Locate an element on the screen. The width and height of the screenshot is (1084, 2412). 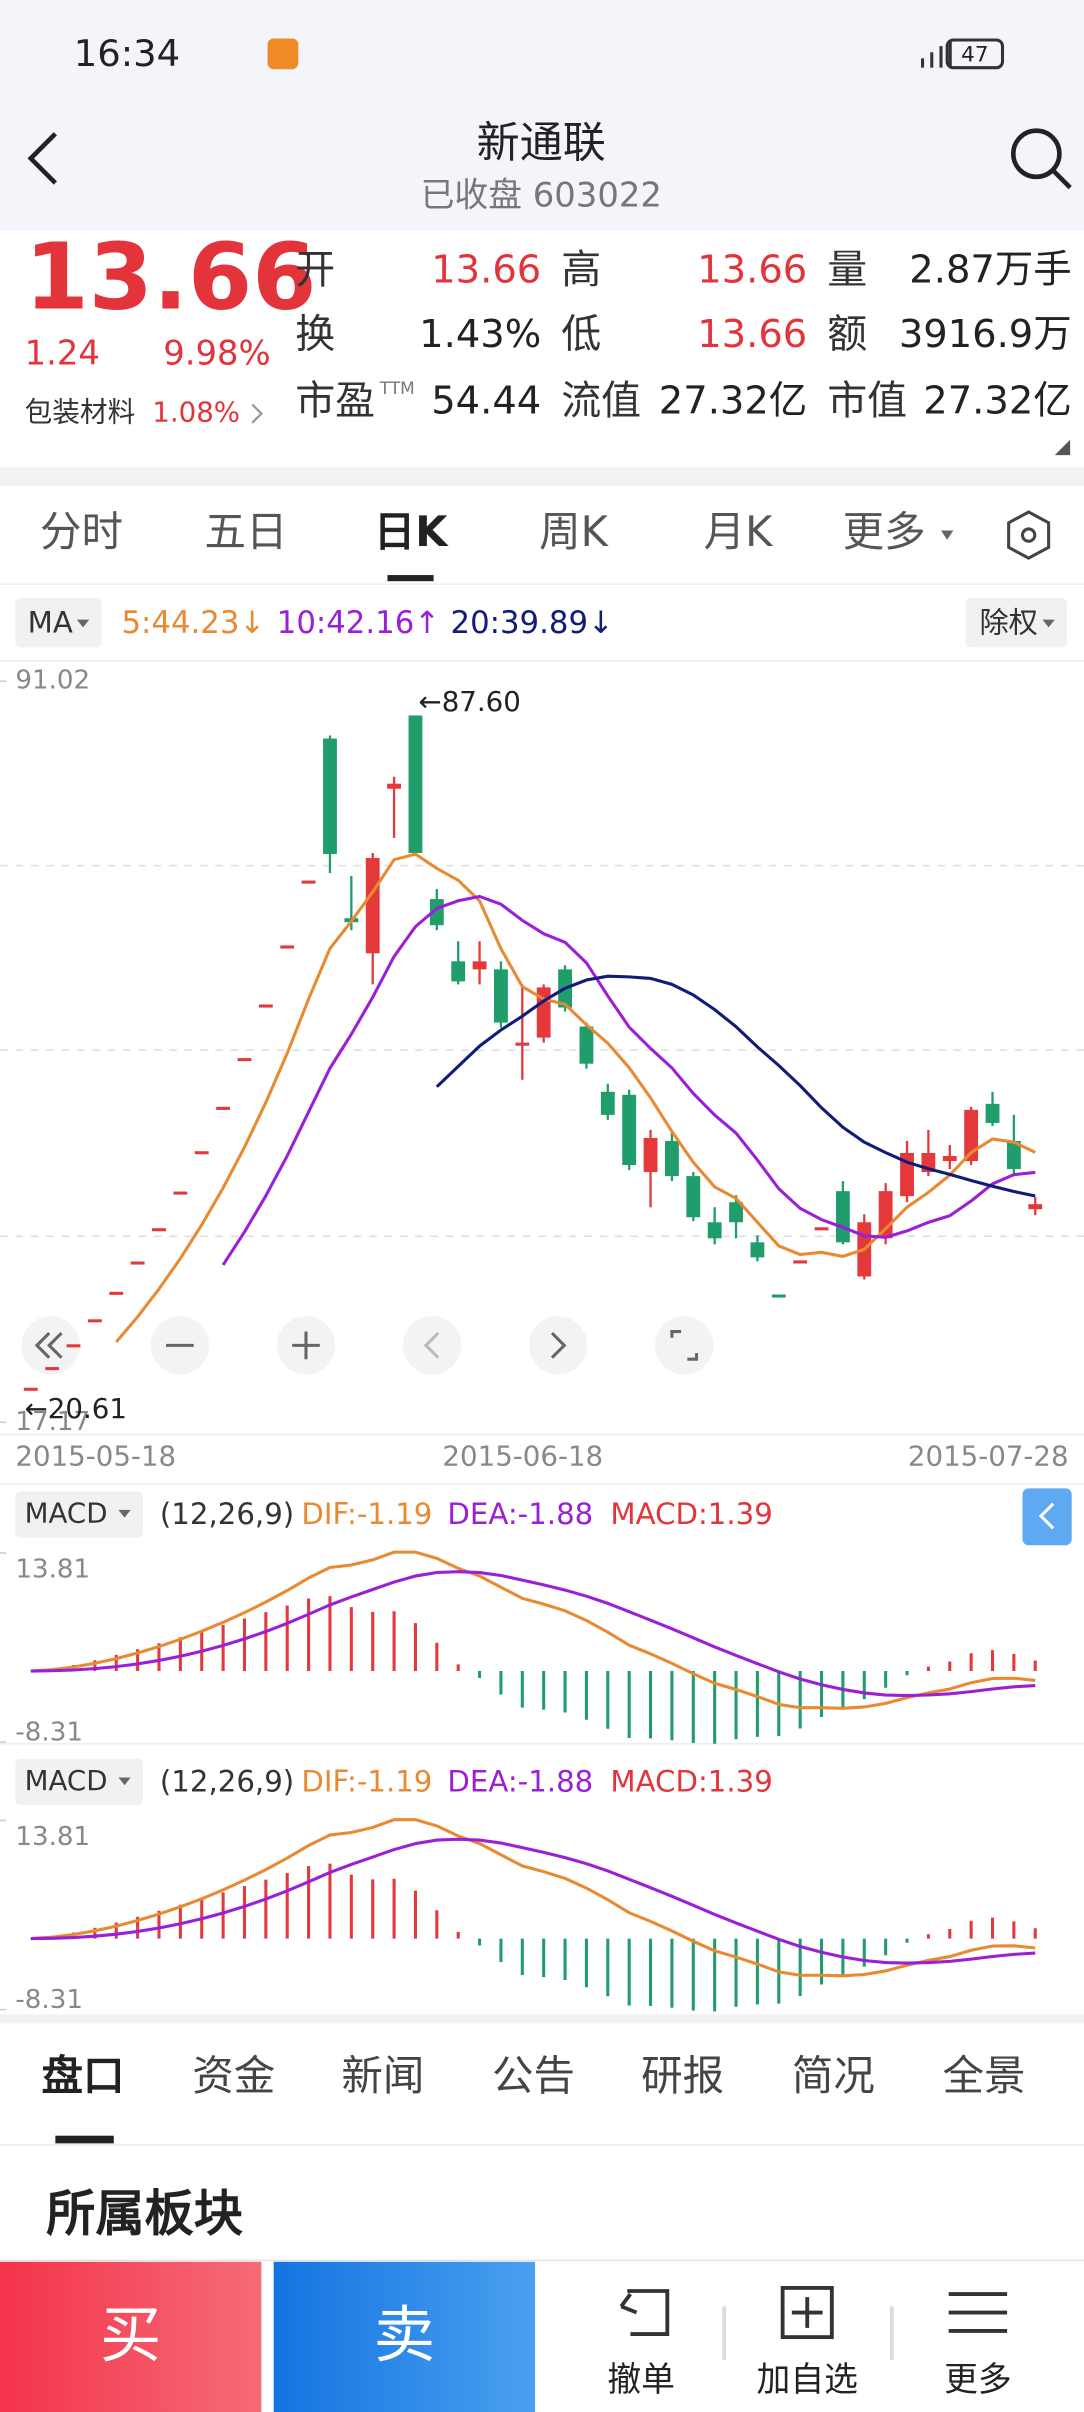
ma-label: MA is located at coordinates (50, 622).